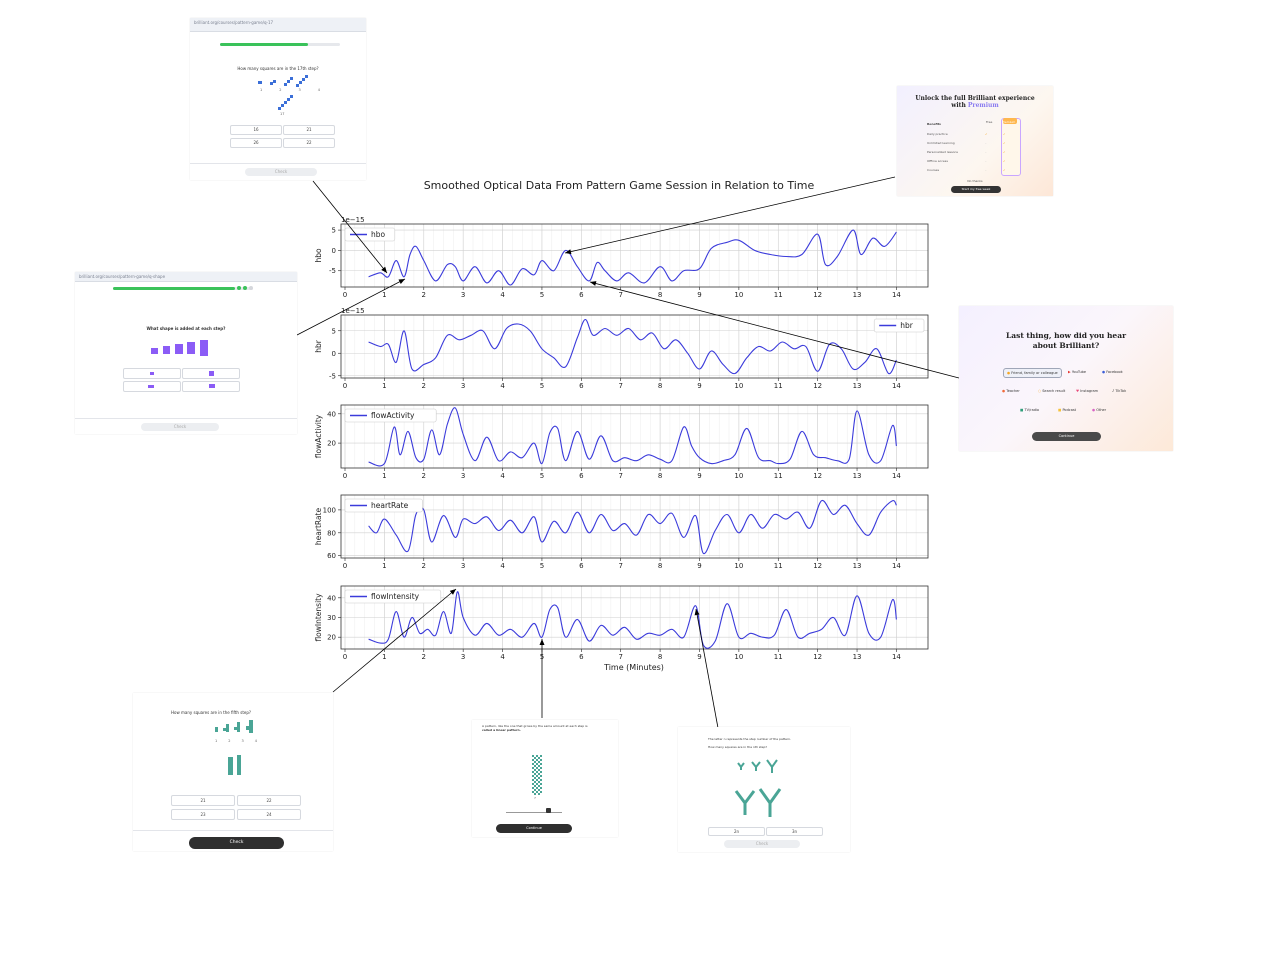 The width and height of the screenshot is (1280, 960). I want to click on step2-square, so click(274, 81).